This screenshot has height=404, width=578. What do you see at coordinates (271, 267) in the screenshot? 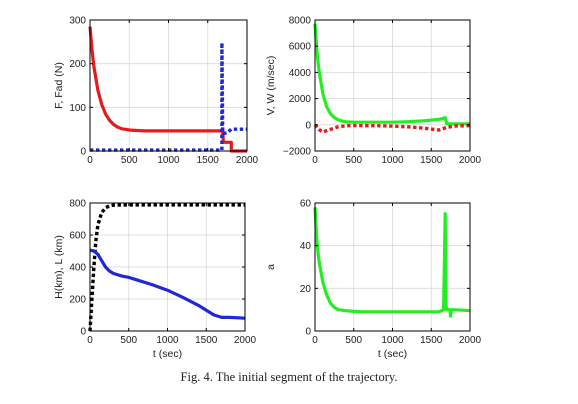
I see `y-axis-label: a` at bounding box center [271, 267].